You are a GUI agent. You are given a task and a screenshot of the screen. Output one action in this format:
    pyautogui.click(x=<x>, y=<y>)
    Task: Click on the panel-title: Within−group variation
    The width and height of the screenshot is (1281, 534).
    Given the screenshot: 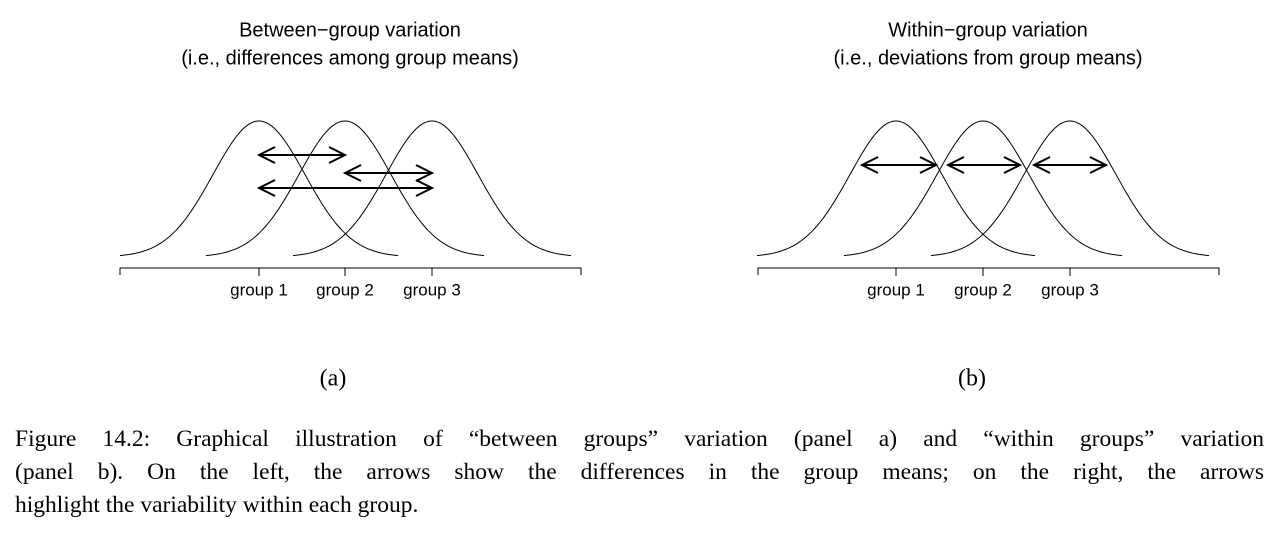 What is the action you would take?
    pyautogui.click(x=988, y=30)
    